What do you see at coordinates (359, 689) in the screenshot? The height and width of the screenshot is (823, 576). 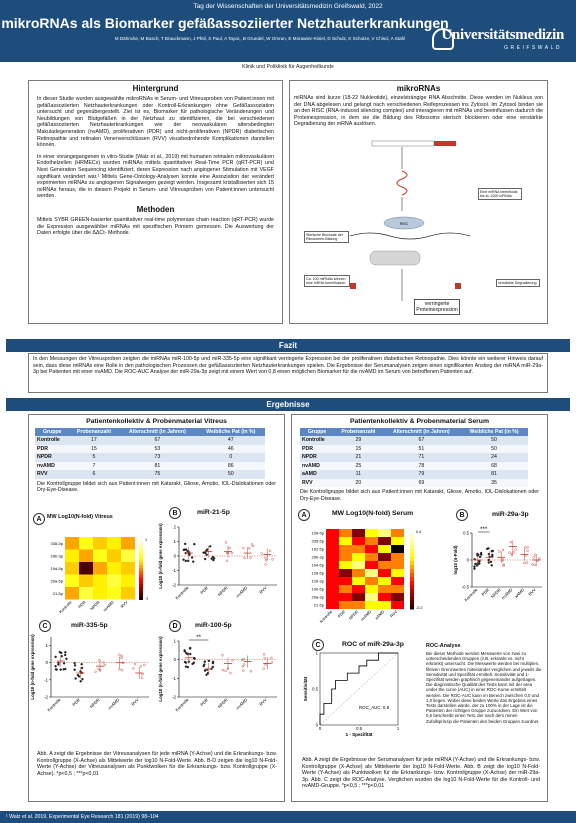 I see `roc-diagonal` at bounding box center [359, 689].